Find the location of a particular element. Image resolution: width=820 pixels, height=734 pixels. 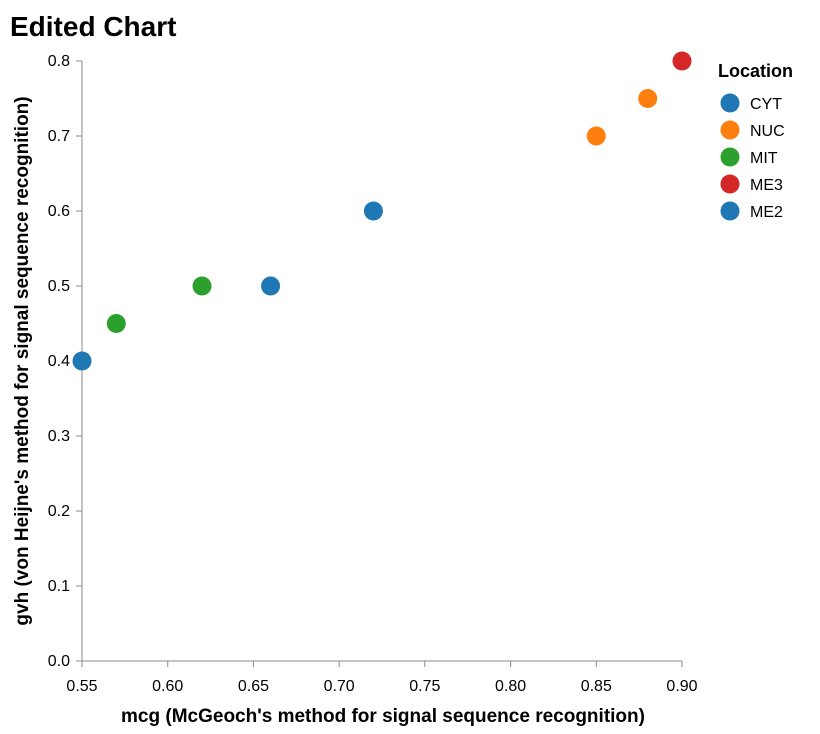

legend-label-me2: ME2 is located at coordinates (766, 212).